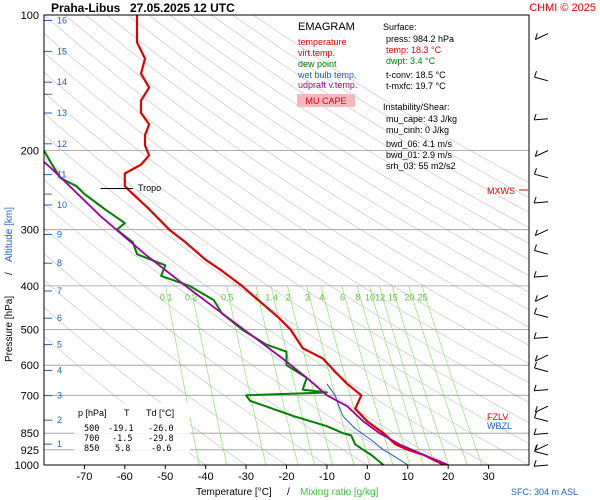 The width and height of the screenshot is (600, 500). What do you see at coordinates (497, 417) in the screenshot?
I see `fzlv-label: FZLV` at bounding box center [497, 417].